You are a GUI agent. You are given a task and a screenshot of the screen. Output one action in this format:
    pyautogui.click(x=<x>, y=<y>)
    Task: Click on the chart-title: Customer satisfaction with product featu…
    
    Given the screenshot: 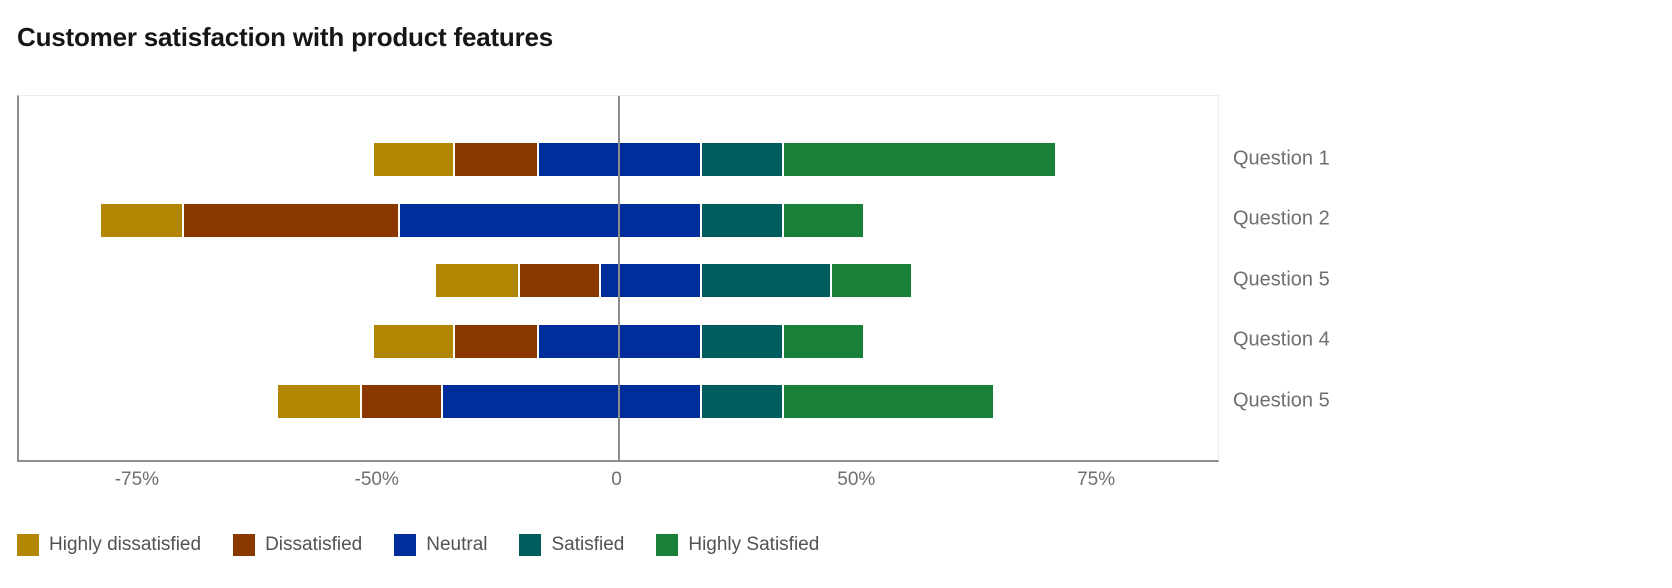 What is the action you would take?
    pyautogui.click(x=285, y=37)
    